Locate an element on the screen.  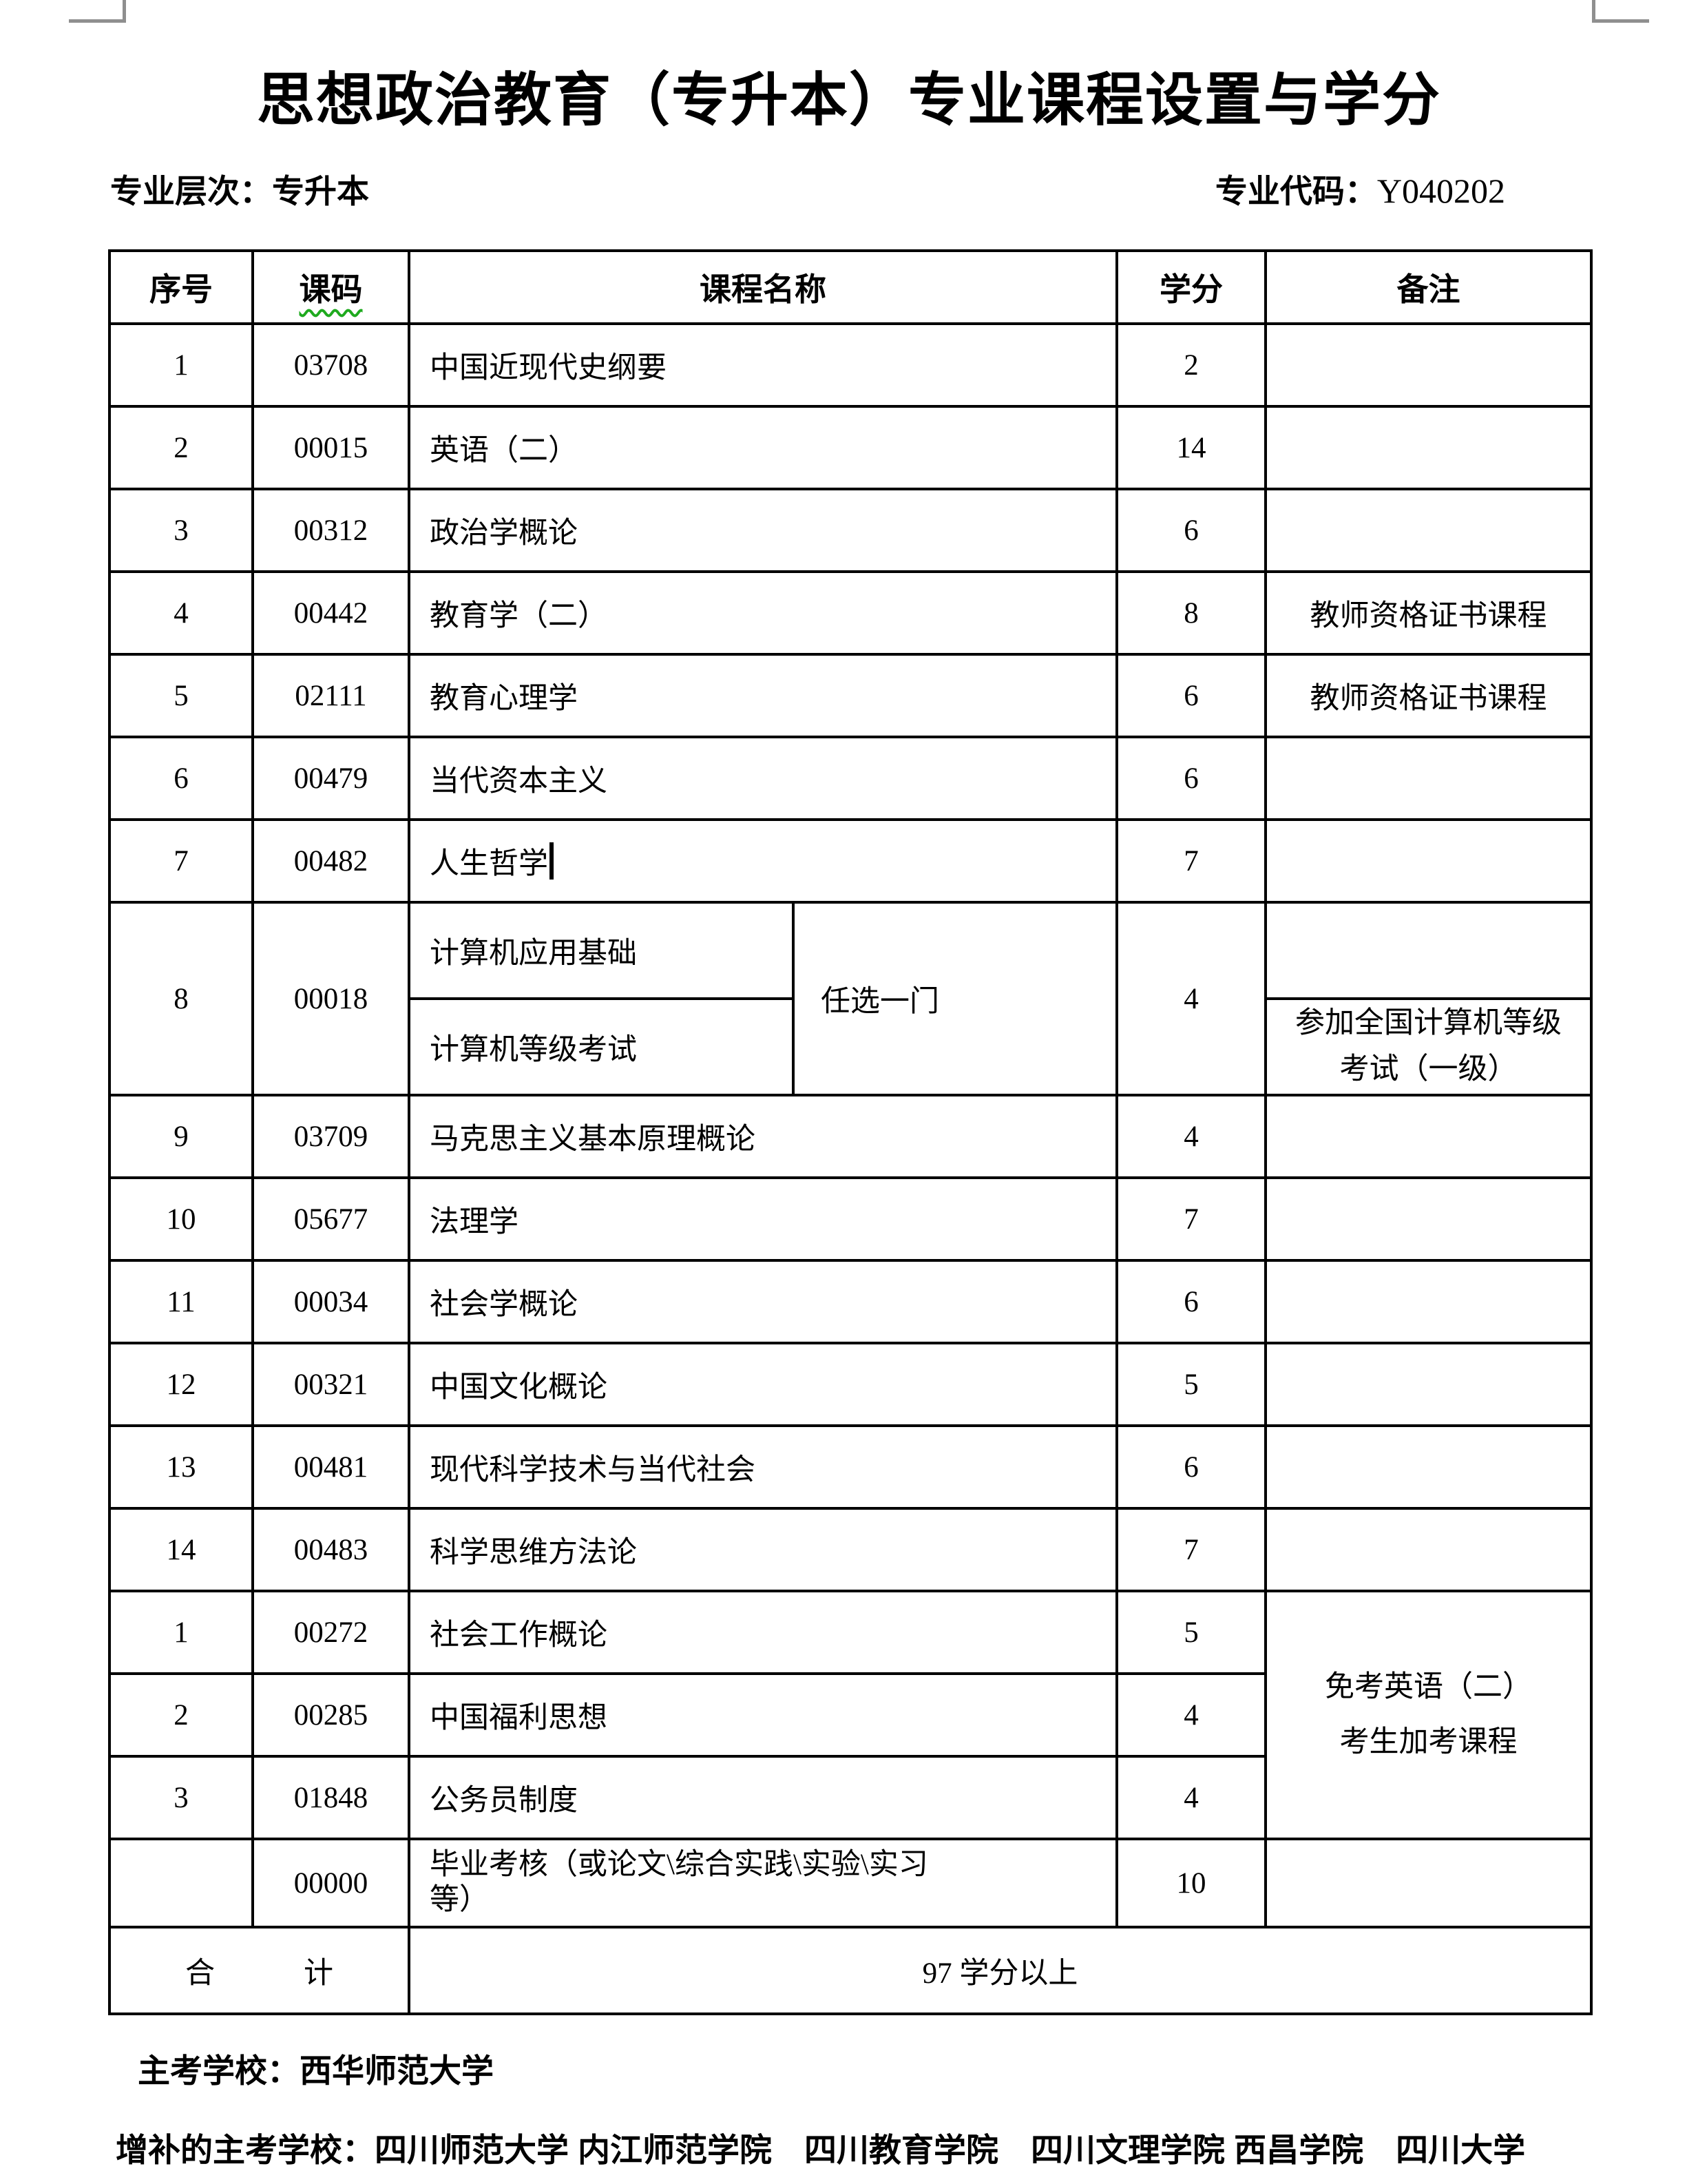
table-row: 6 00479 当代资本主义 6 is located at coordinates (851, 778).